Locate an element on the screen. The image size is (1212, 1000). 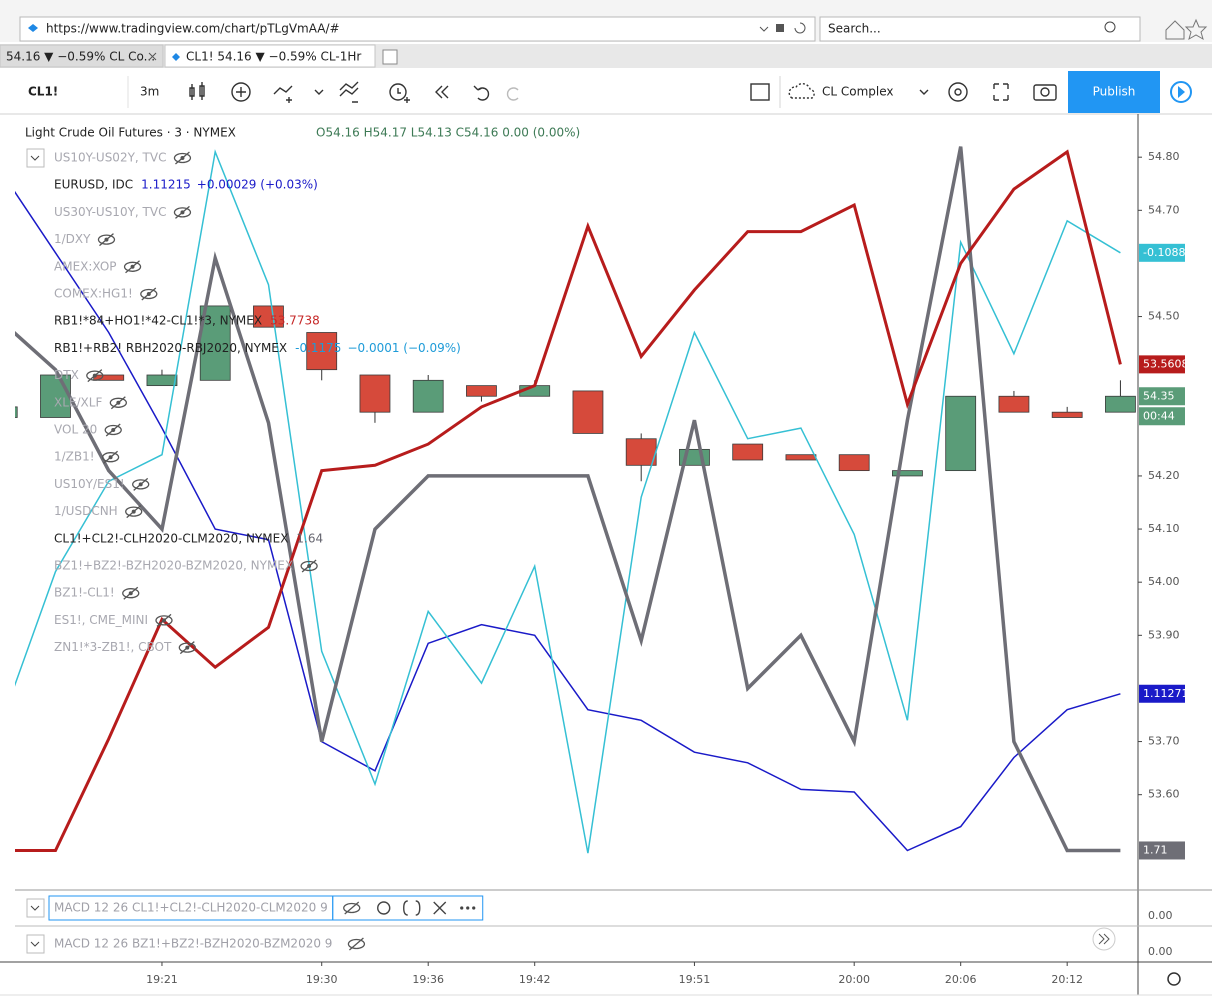
legend-name: US10Y/ES1! is located at coordinates (89, 484).